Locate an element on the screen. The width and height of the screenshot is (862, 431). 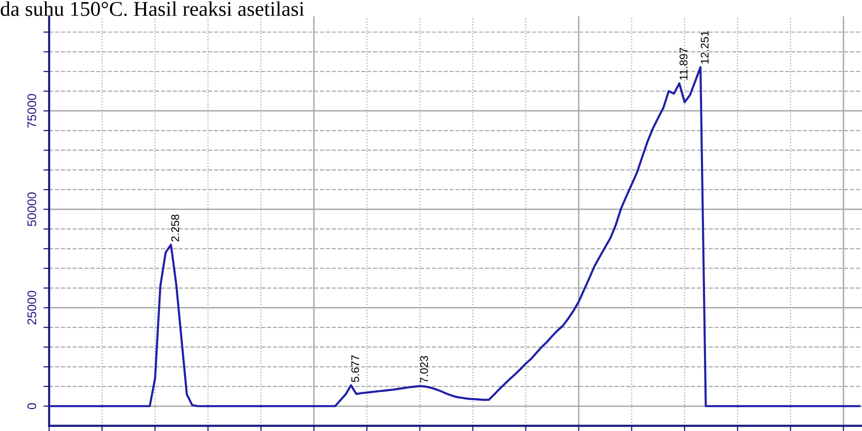
annotation: 7.023 is located at coordinates (424, 369).